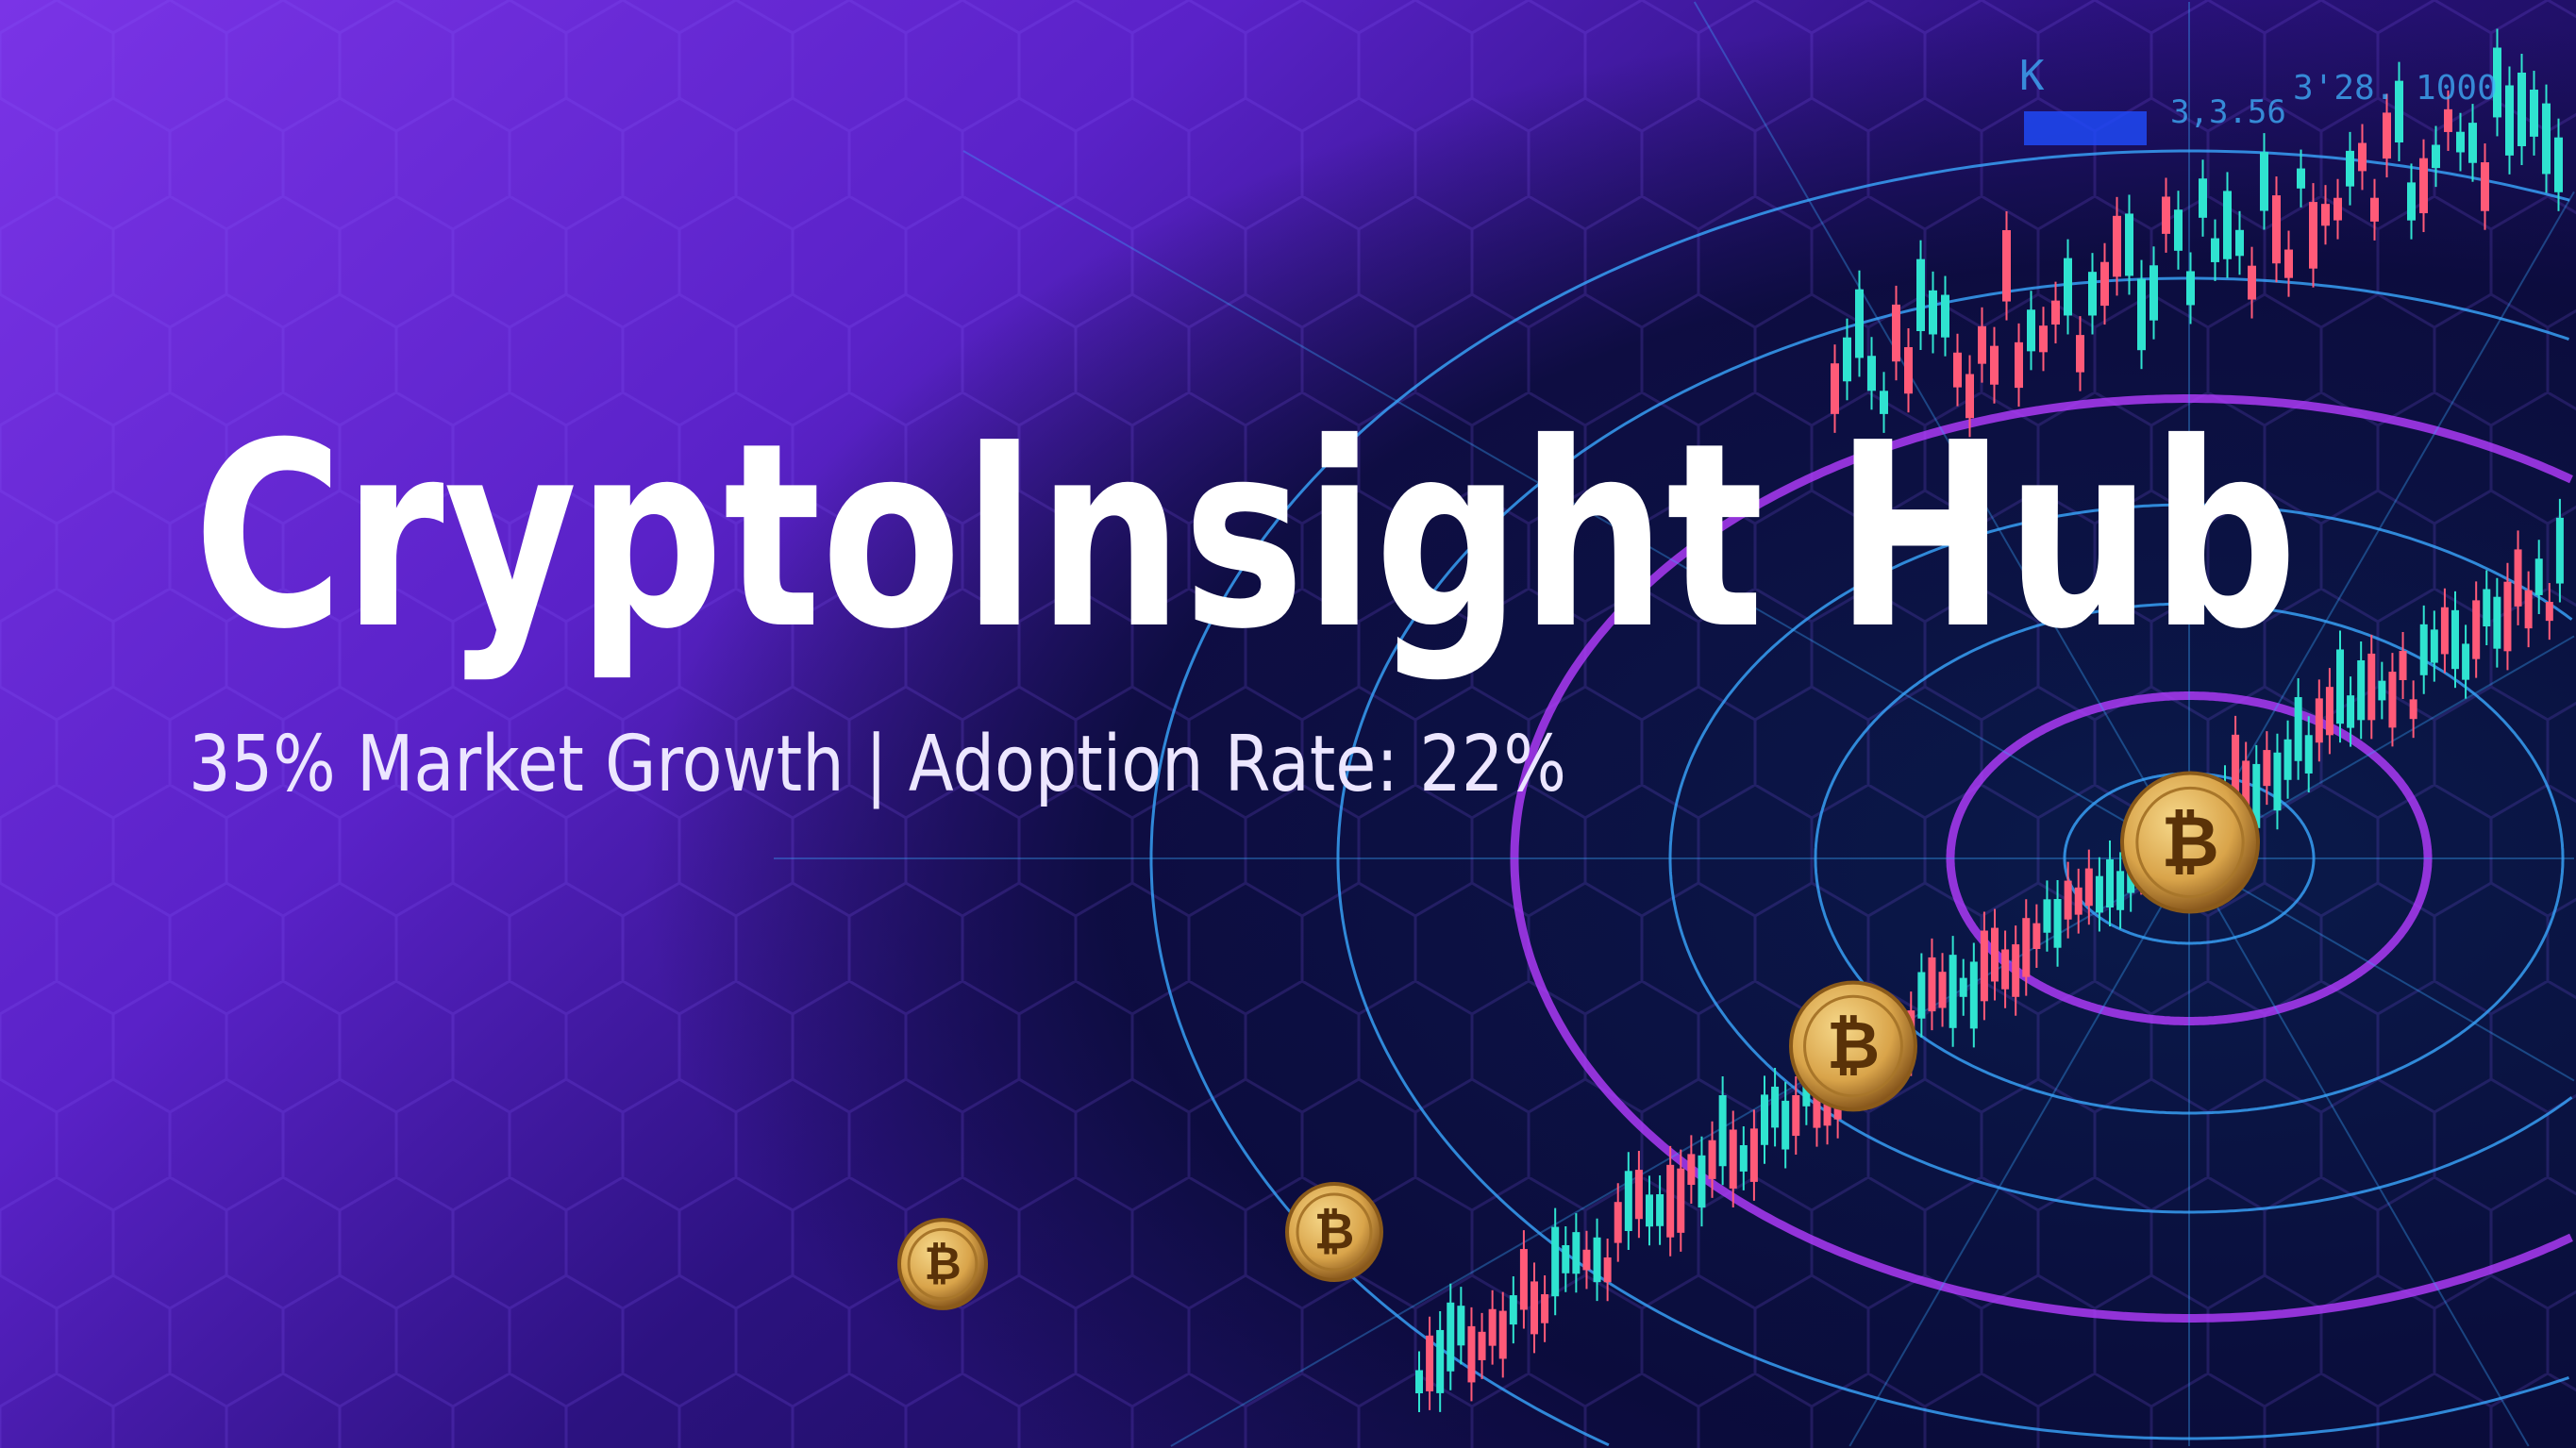 This screenshot has height=1448, width=2576. What do you see at coordinates (877, 764) in the screenshot?
I see `hero-subtitle: 35% Market Growth | Adoption Rate: 22%` at bounding box center [877, 764].